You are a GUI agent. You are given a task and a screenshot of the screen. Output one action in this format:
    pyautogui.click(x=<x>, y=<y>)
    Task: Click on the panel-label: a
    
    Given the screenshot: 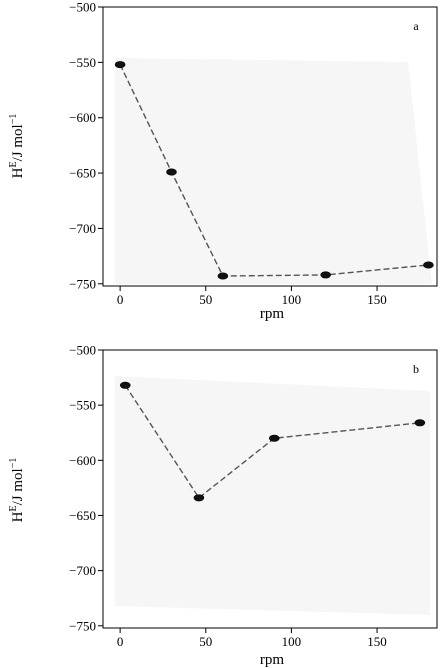 What is the action you would take?
    pyautogui.click(x=416, y=26)
    